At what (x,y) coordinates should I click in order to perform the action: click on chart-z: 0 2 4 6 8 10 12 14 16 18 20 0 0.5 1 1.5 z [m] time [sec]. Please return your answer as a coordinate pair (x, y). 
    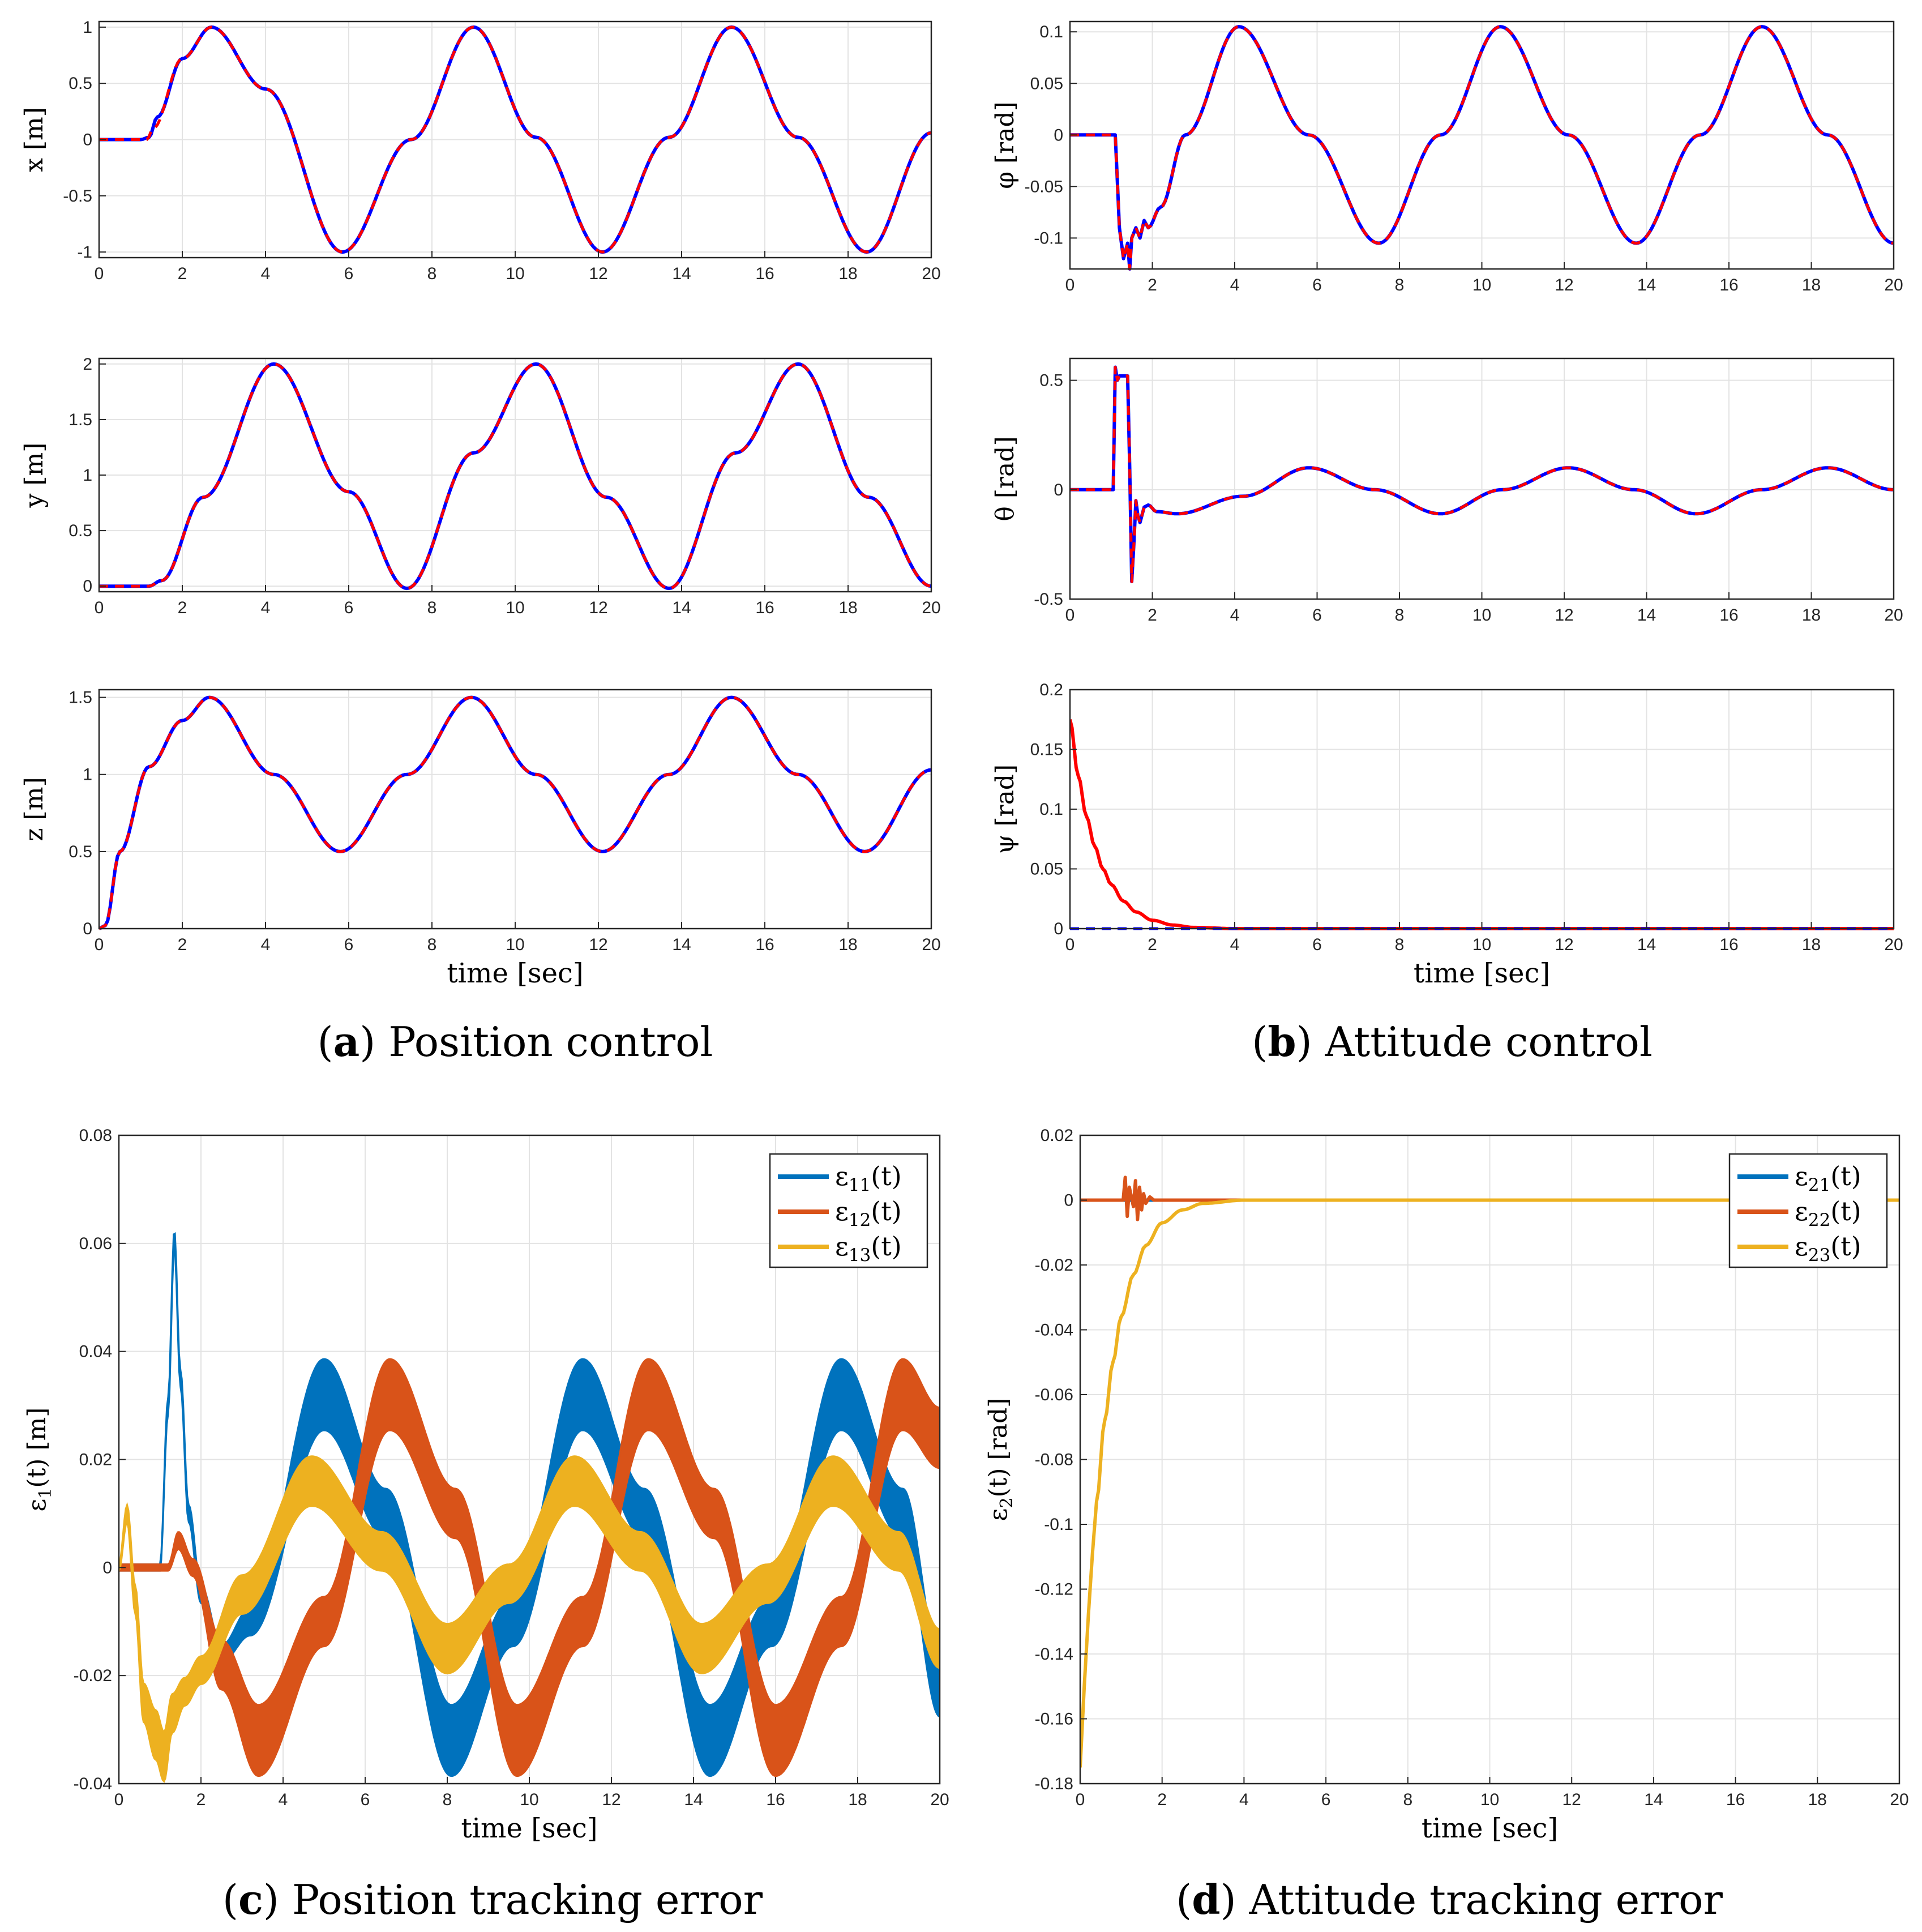
    Looking at the image, I should click on (480, 839).